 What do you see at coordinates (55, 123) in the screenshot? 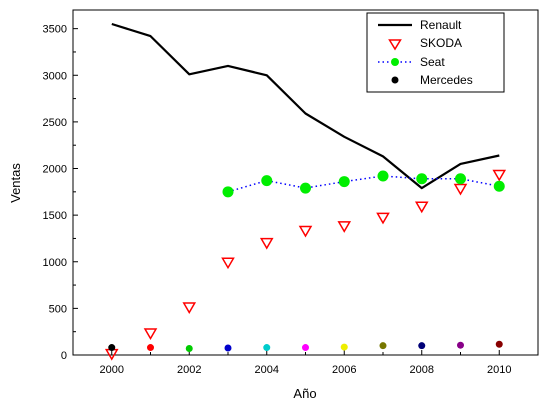
I see `y-tick-label: 2500` at bounding box center [55, 123].